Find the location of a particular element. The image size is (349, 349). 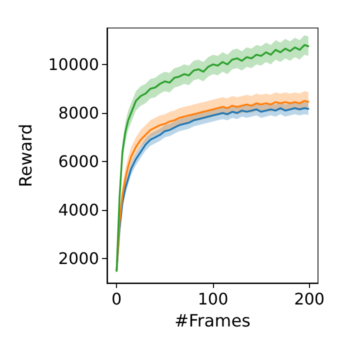

x-axis-title: #Frames is located at coordinates (212, 322).